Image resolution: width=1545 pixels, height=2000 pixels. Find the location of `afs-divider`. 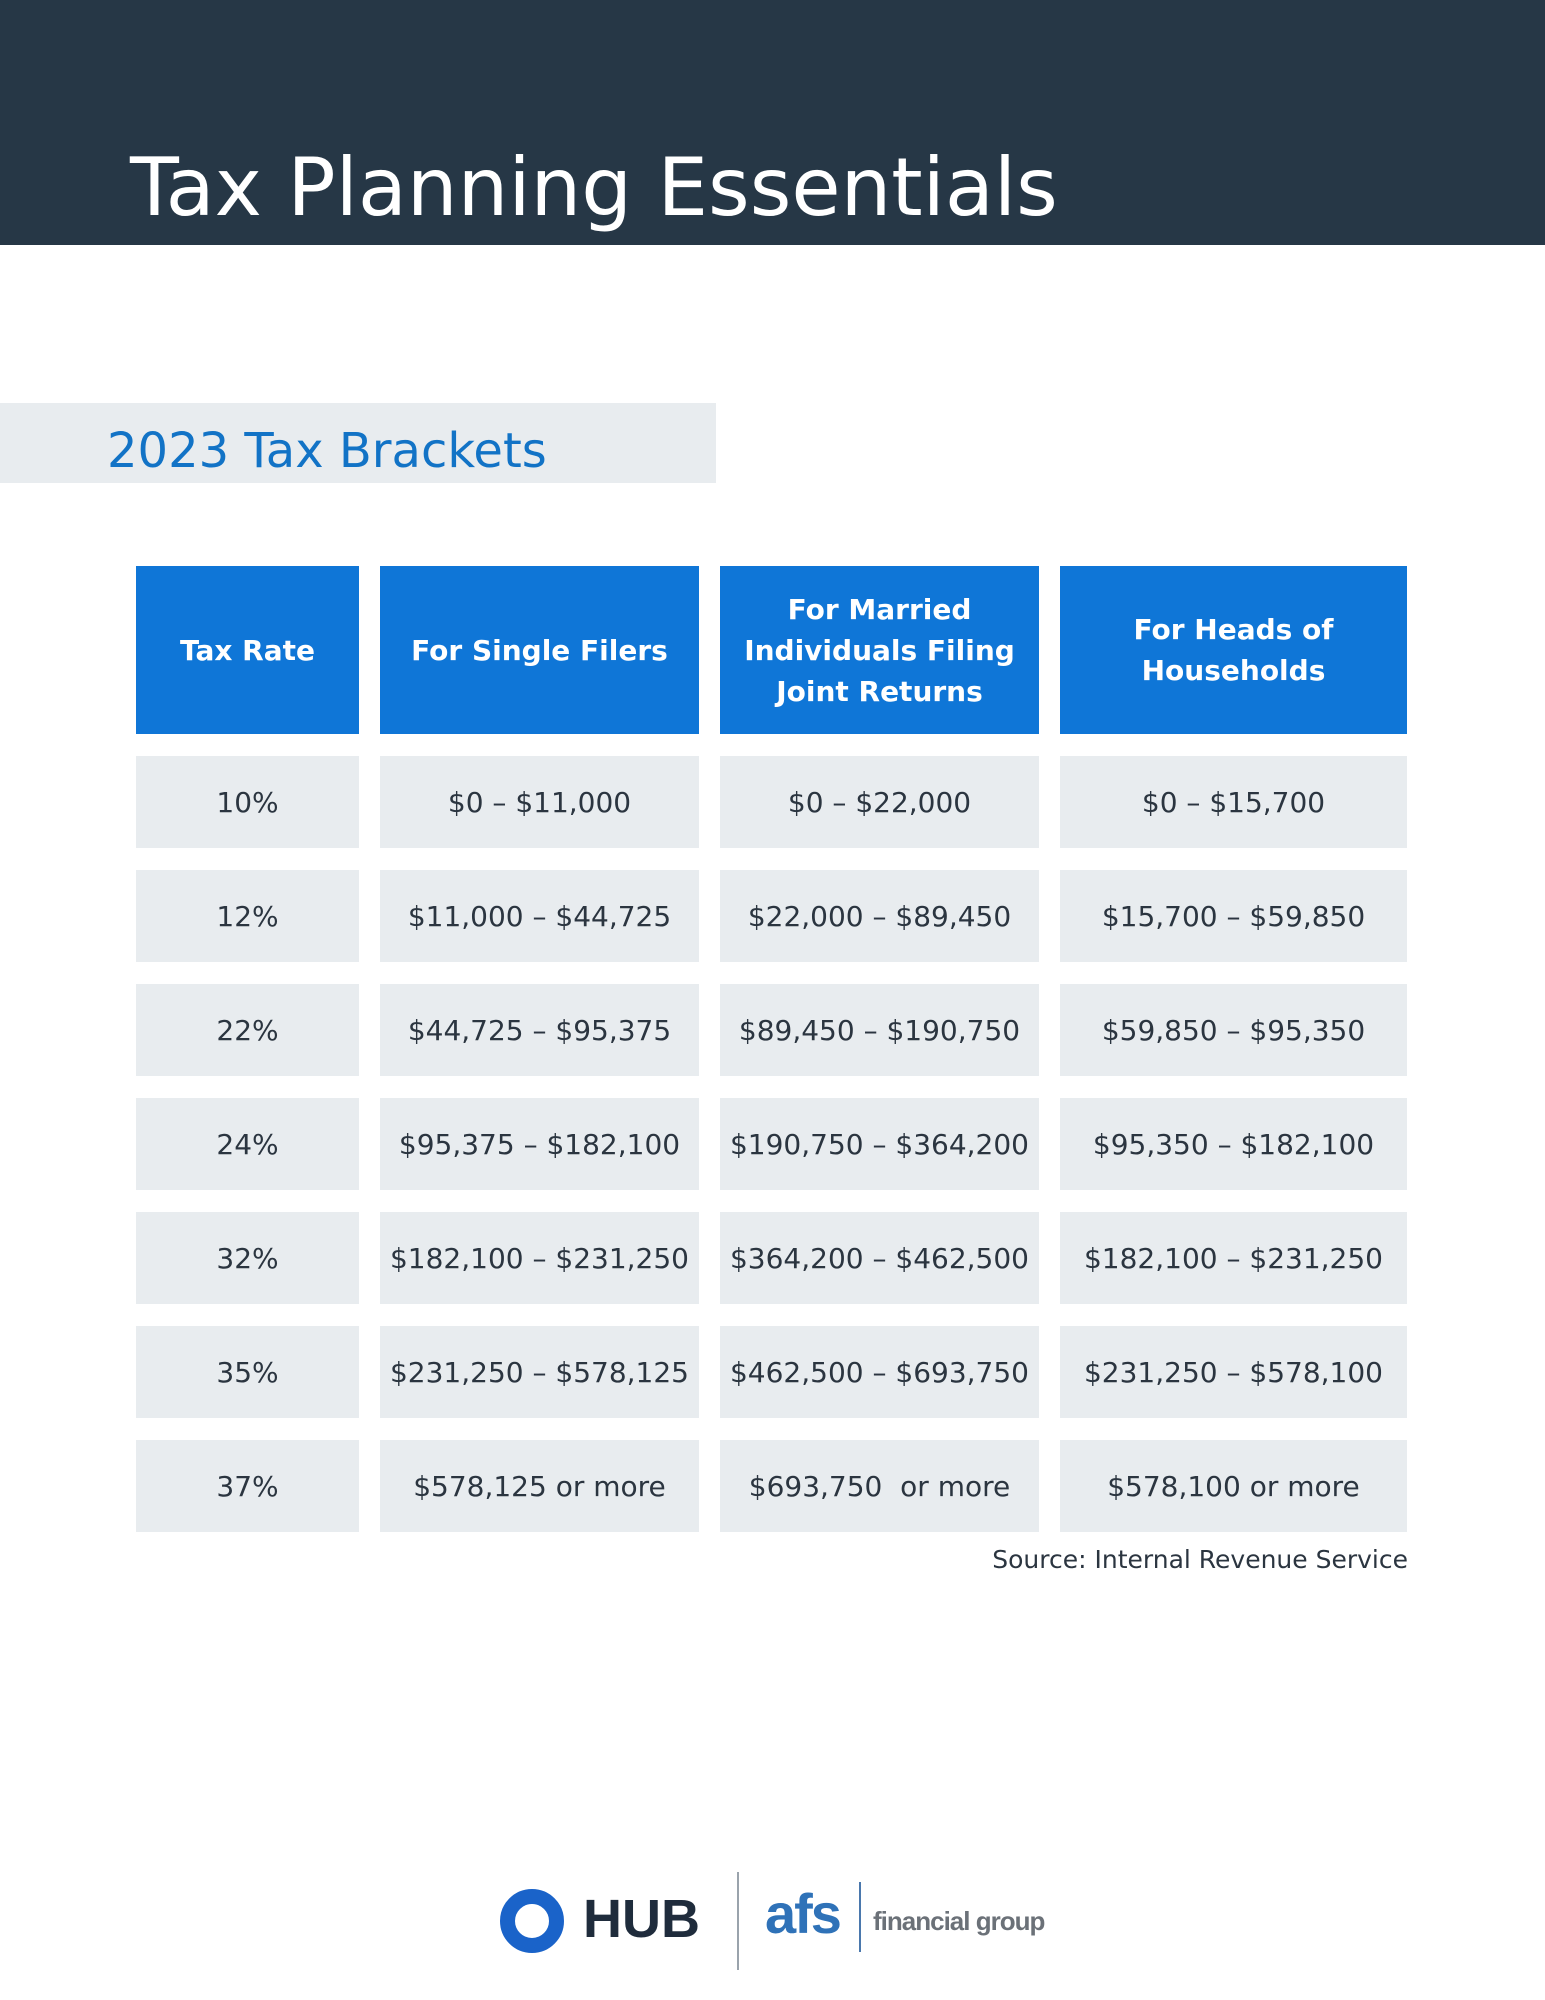

afs-divider is located at coordinates (860, 1917).